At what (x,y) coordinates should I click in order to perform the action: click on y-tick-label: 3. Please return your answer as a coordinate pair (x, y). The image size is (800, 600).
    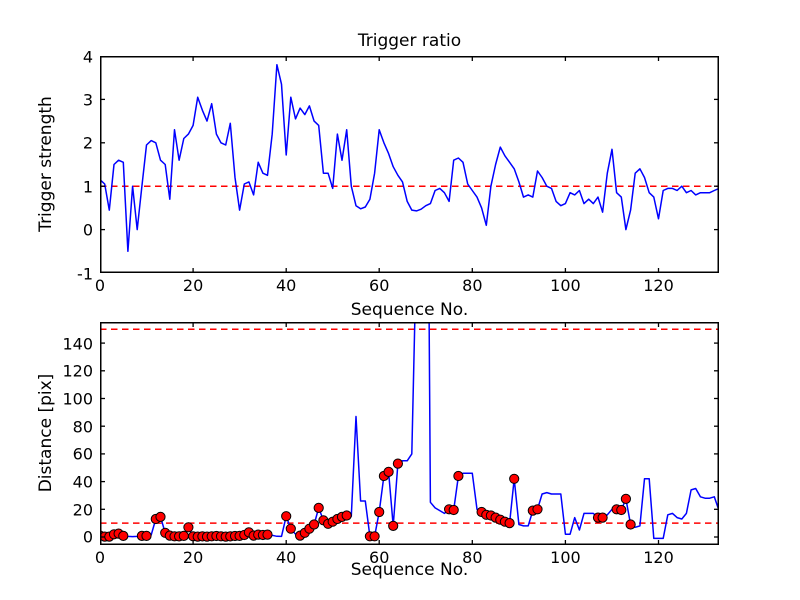
    Looking at the image, I should click on (87, 100).